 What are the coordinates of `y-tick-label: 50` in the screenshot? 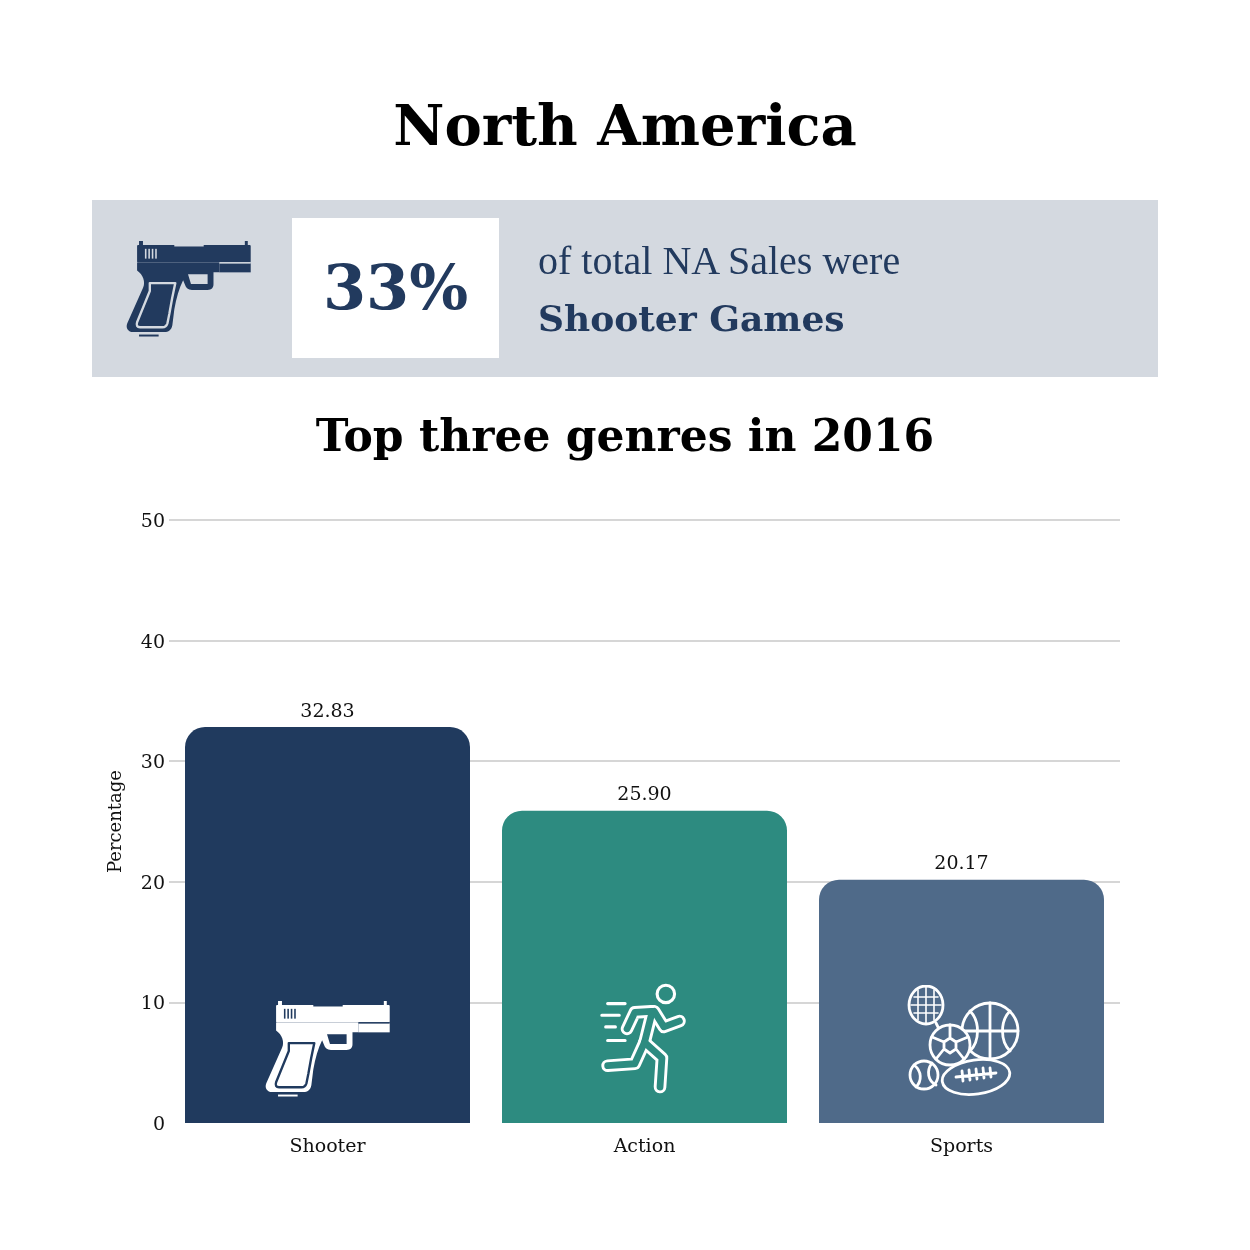 It's located at (152, 520).